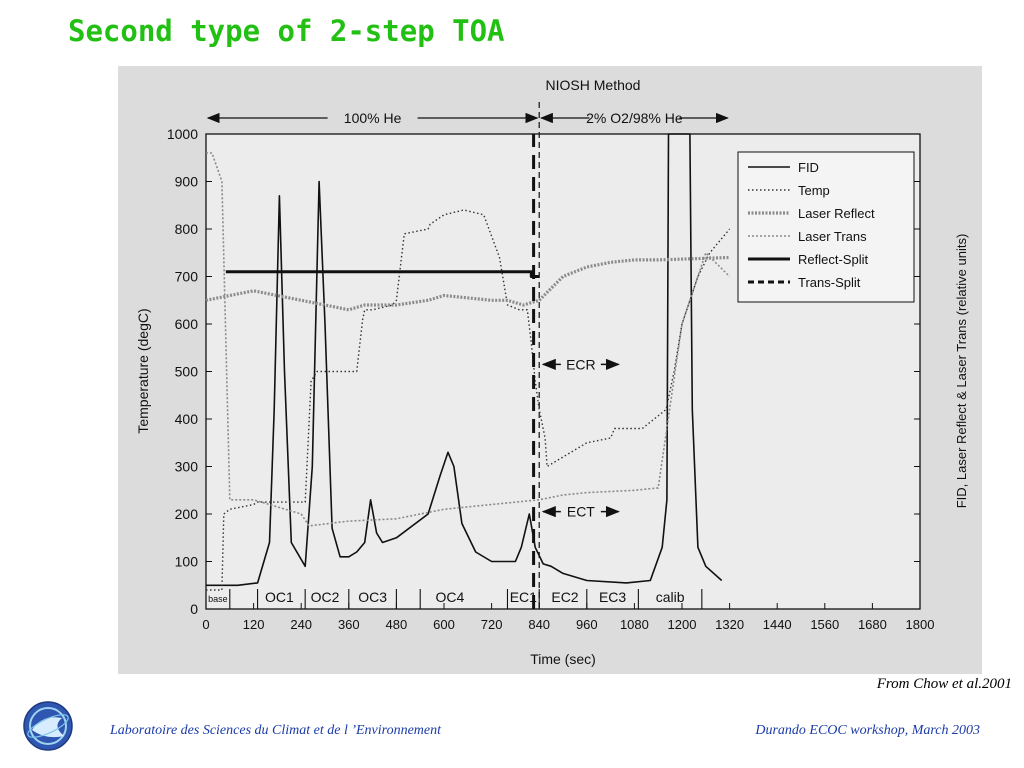 The height and width of the screenshot is (768, 1024). Describe the element at coordinates (254, 624) in the screenshot. I see `x-tick-label: 120` at that location.